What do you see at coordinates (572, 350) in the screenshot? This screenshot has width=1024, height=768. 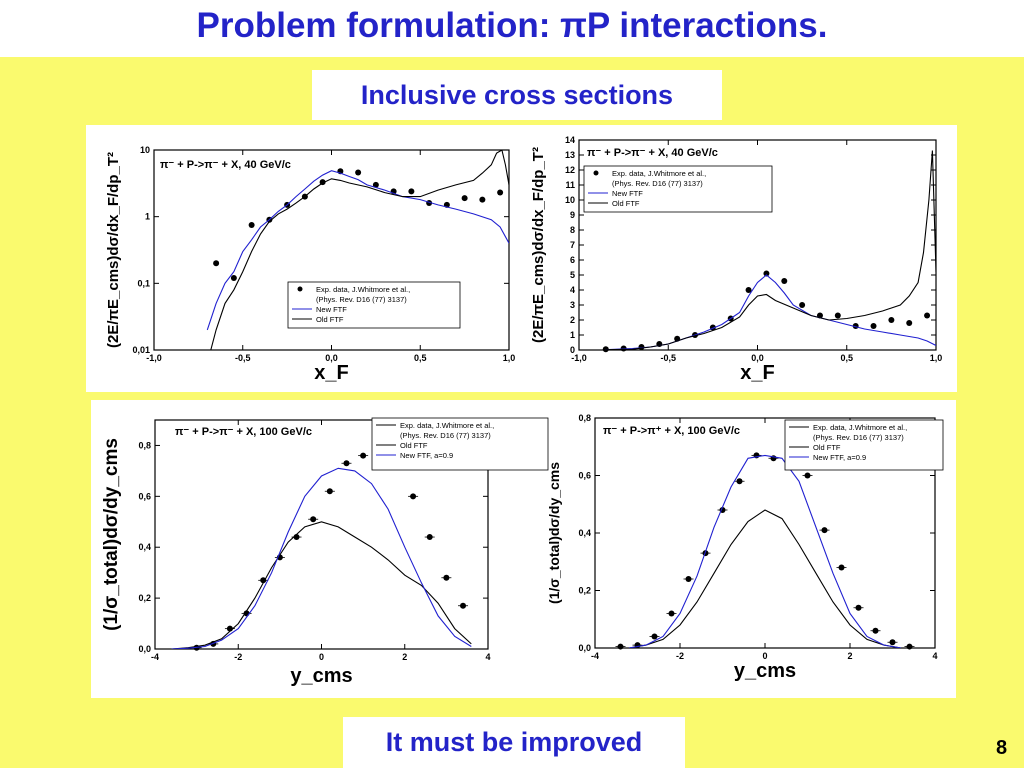 I see `y-tick-label: 0` at bounding box center [572, 350].